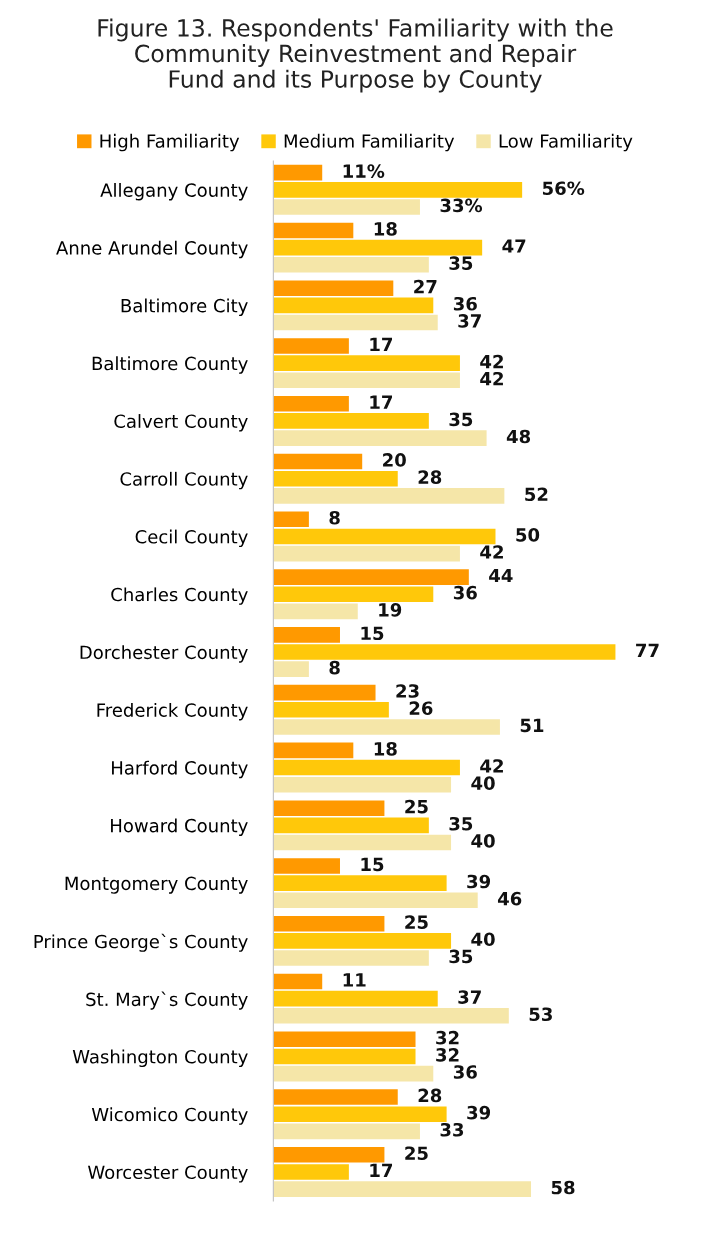 Image resolution: width=710 pixels, height=1238 pixels. What do you see at coordinates (191, 538) in the screenshot?
I see `y-tick-label: Cecil County` at bounding box center [191, 538].